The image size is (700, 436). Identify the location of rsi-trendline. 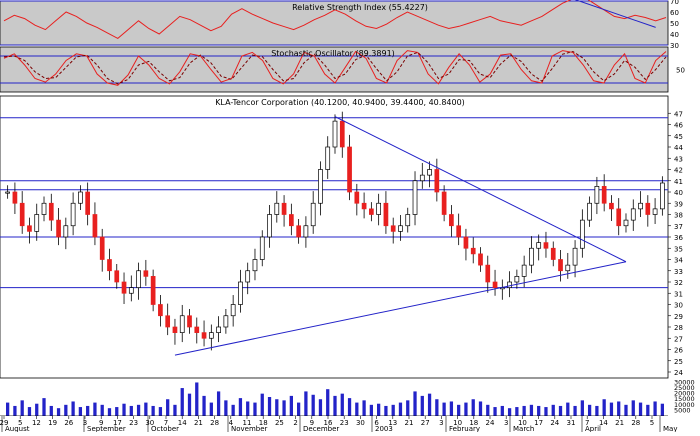
(615, 14).